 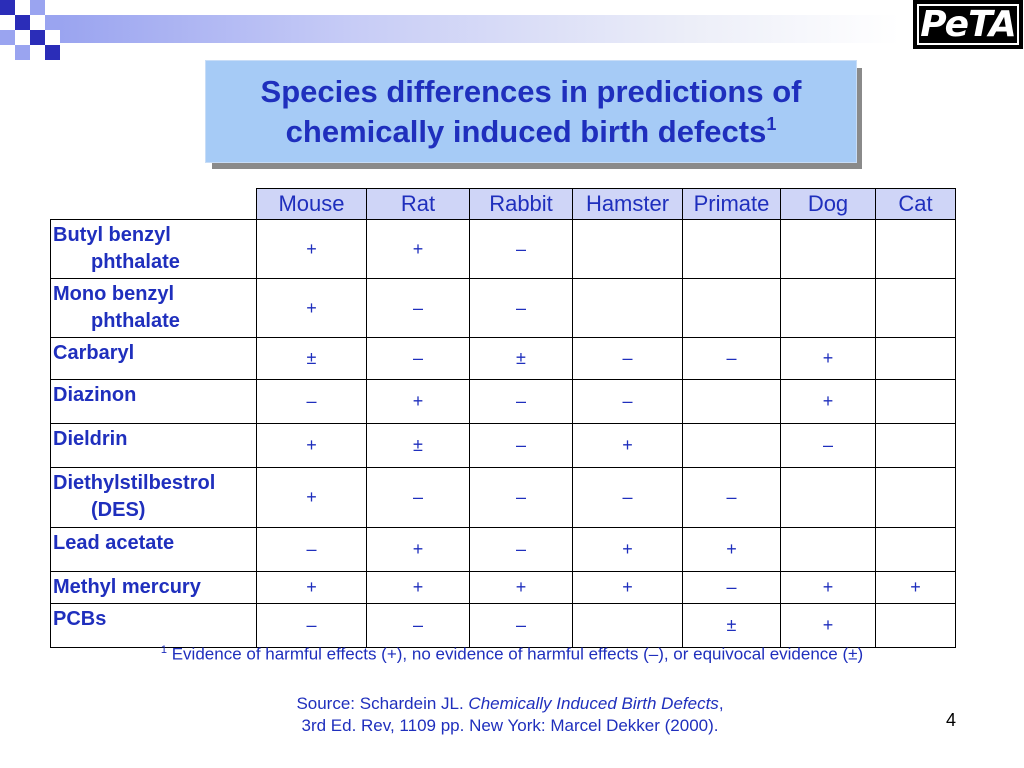 I want to click on logo-frame, so click(x=968, y=24).